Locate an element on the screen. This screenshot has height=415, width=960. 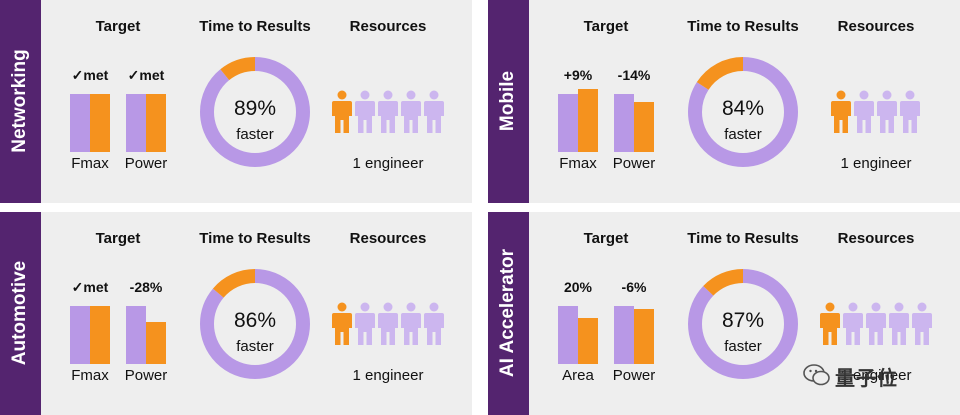
donut-chart: 89% faster is located at coordinates (255, 112).